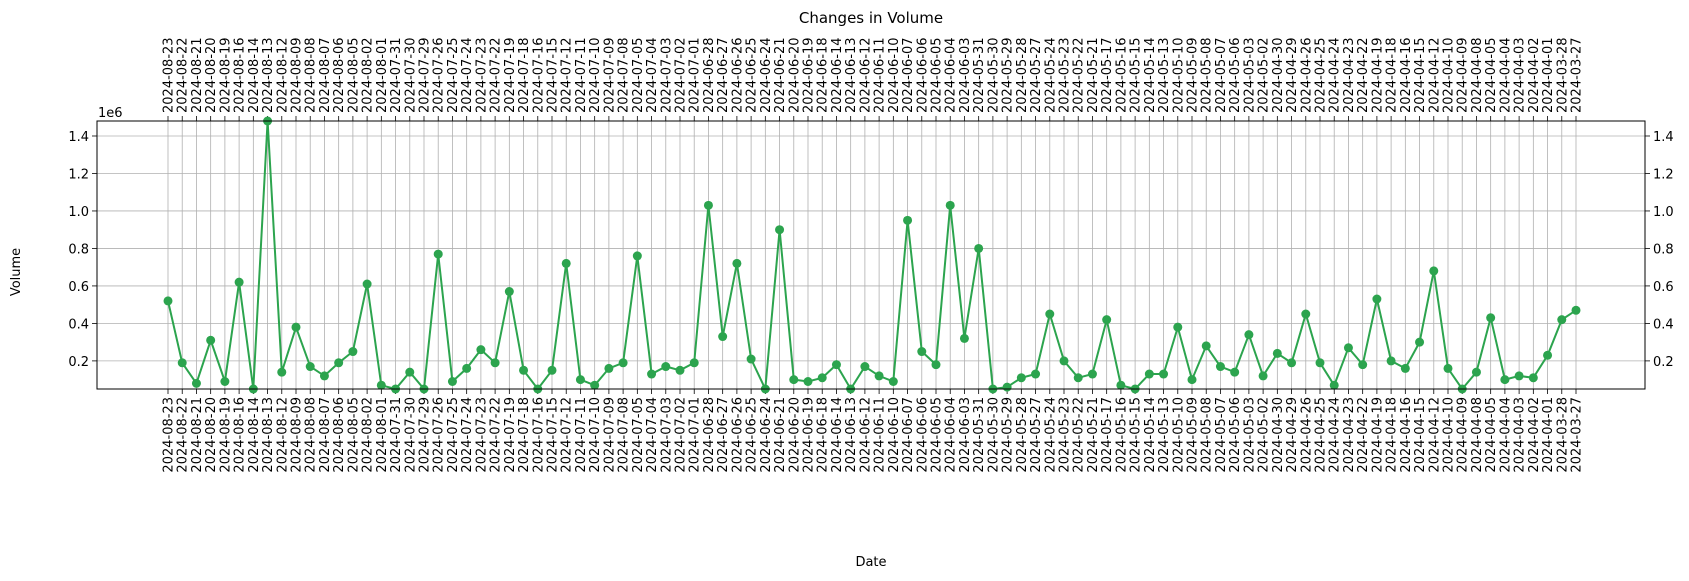 Image resolution: width=1689 pixels, height=581 pixels. Describe the element at coordinates (1264, 435) in the screenshot. I see `x-tick-label-bottom: 2024-05-02` at that location.